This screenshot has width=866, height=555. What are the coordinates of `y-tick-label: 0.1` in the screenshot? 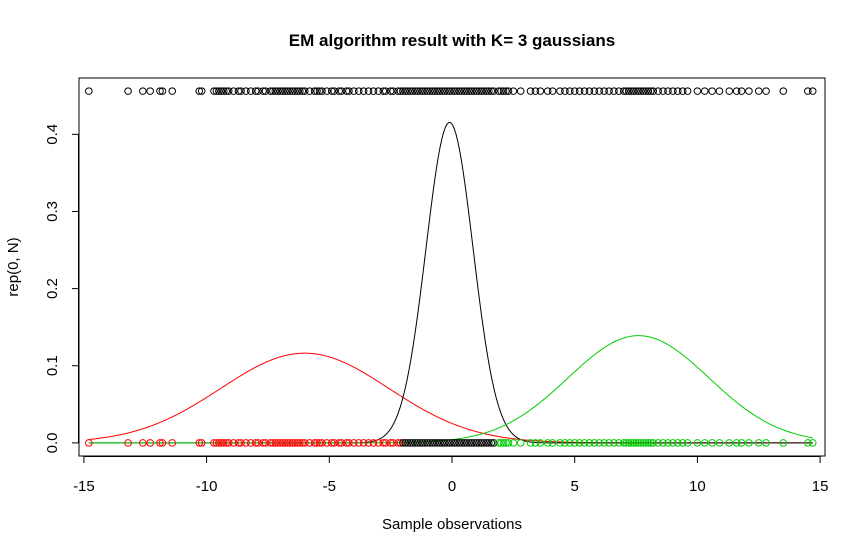 It's located at (52, 365).